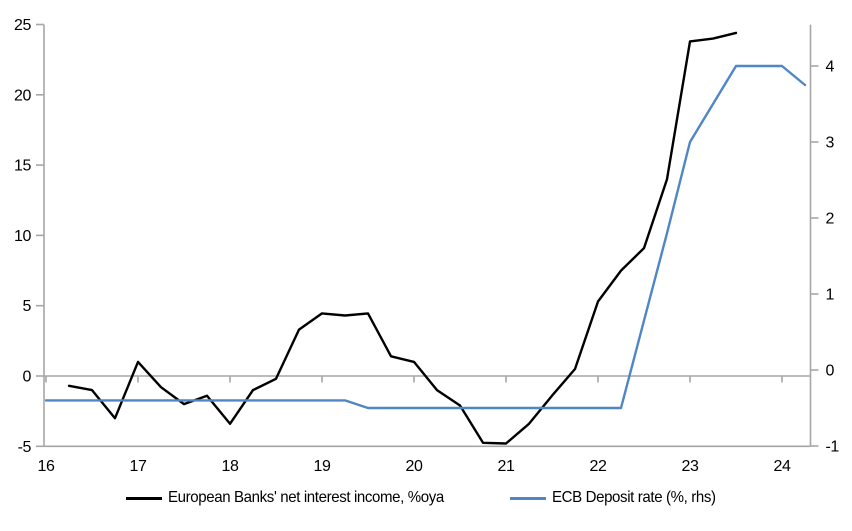  What do you see at coordinates (414, 466) in the screenshot?
I see `x-axis-tick-label: 20` at bounding box center [414, 466].